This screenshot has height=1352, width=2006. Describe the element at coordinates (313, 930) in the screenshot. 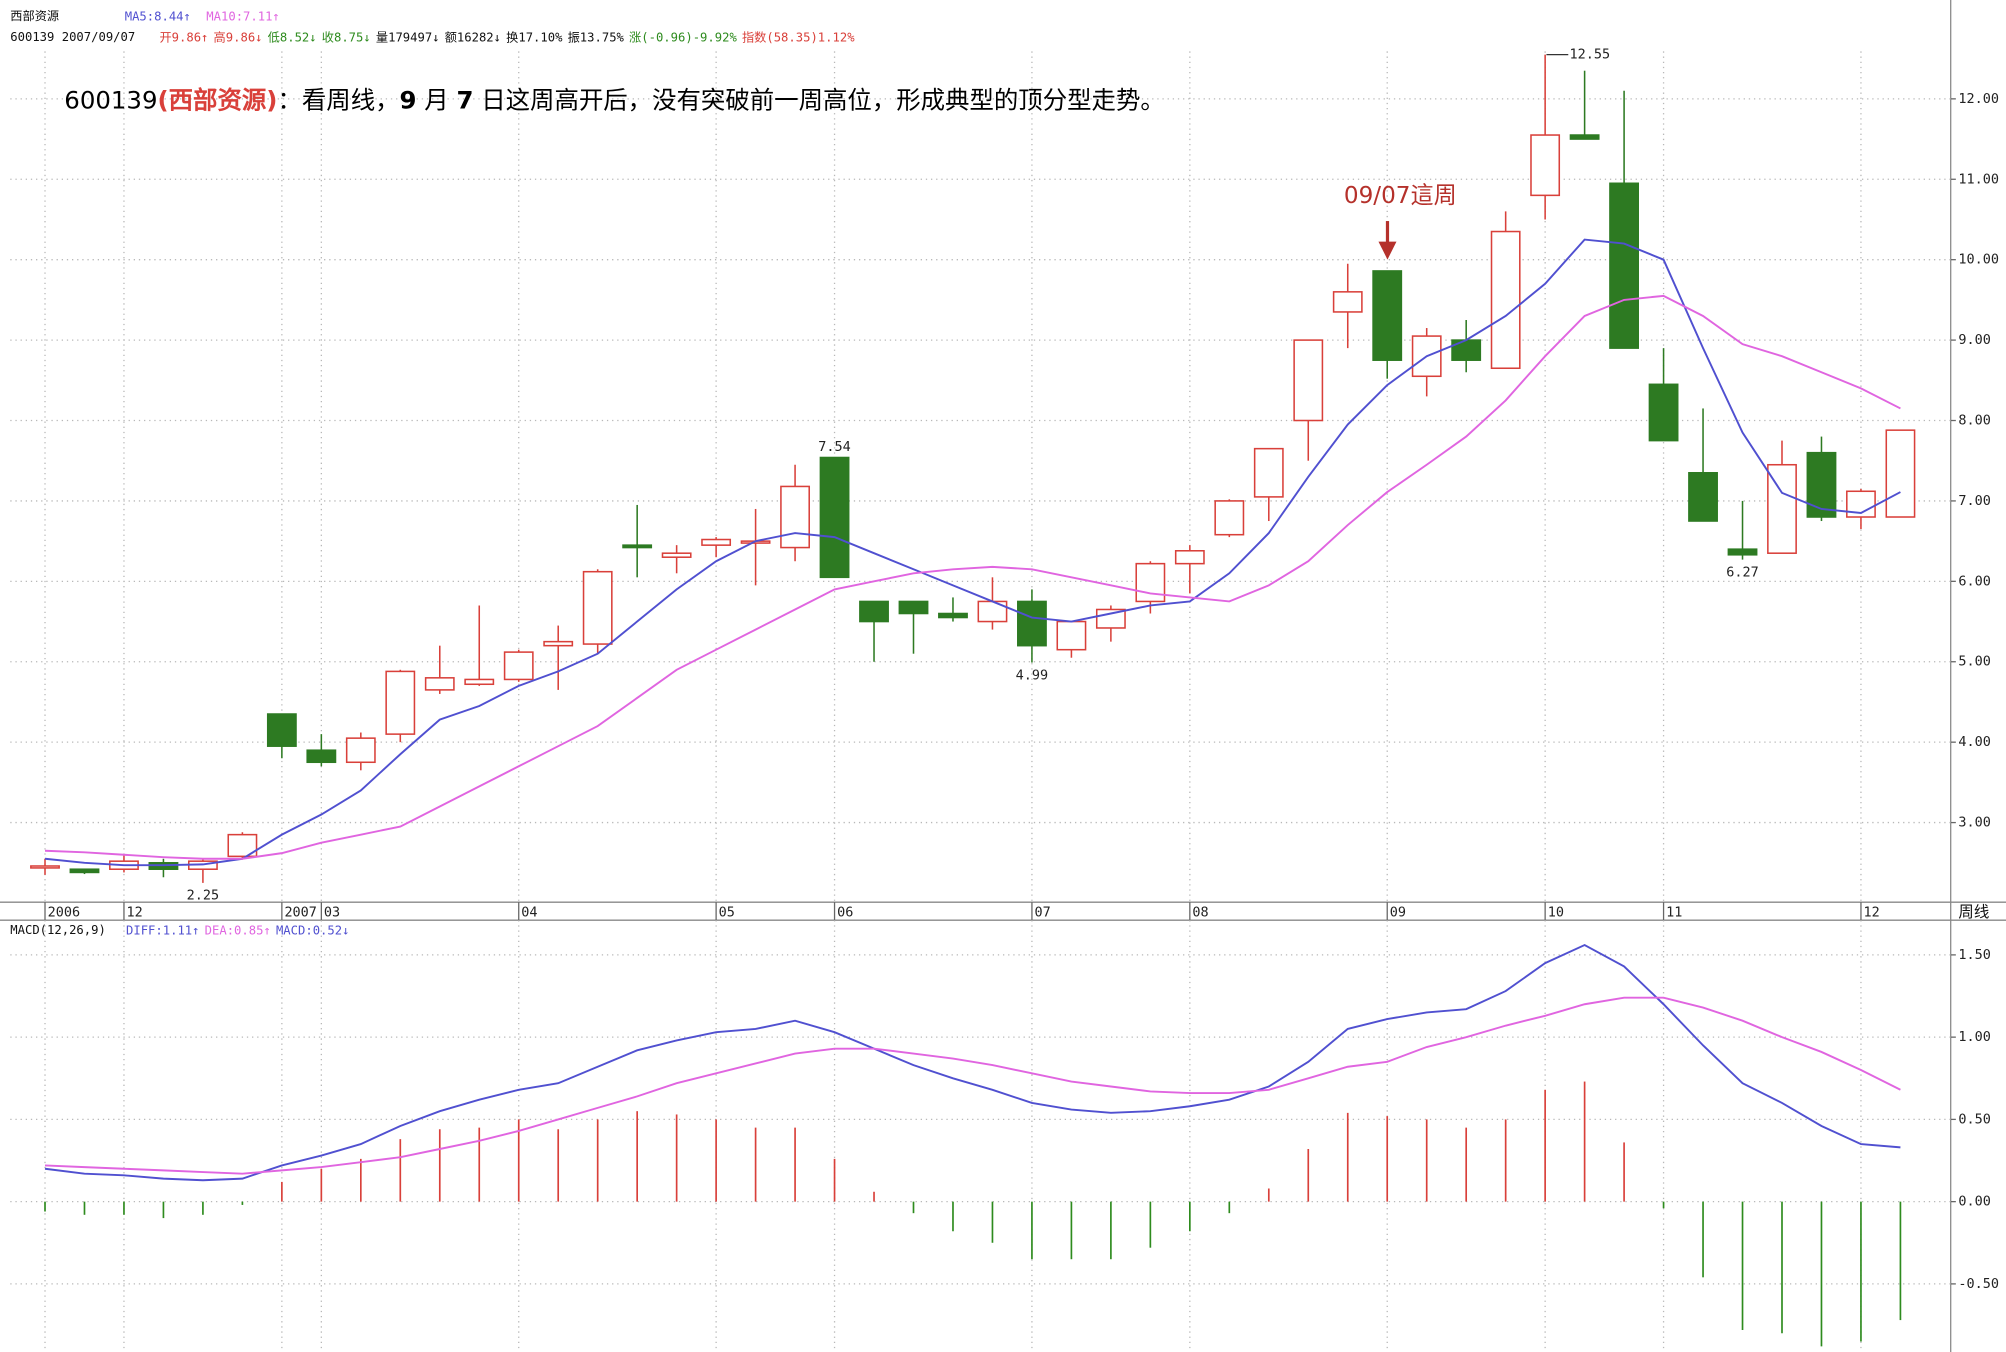

I see `legend-entry: MACD:0.52↓` at that location.